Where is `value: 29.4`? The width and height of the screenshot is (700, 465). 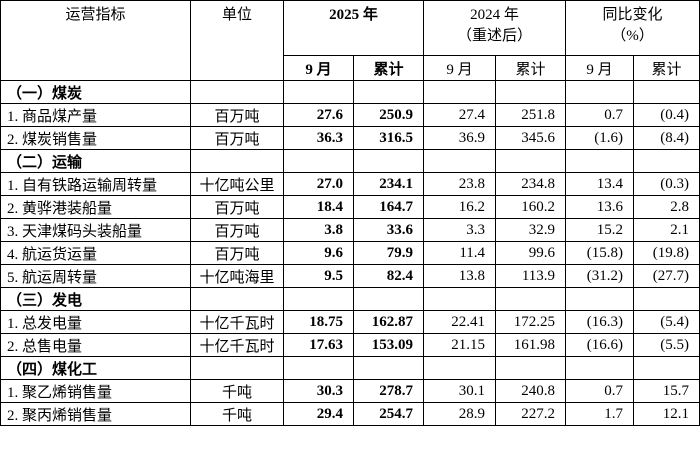 value: 29.4 is located at coordinates (318, 414).